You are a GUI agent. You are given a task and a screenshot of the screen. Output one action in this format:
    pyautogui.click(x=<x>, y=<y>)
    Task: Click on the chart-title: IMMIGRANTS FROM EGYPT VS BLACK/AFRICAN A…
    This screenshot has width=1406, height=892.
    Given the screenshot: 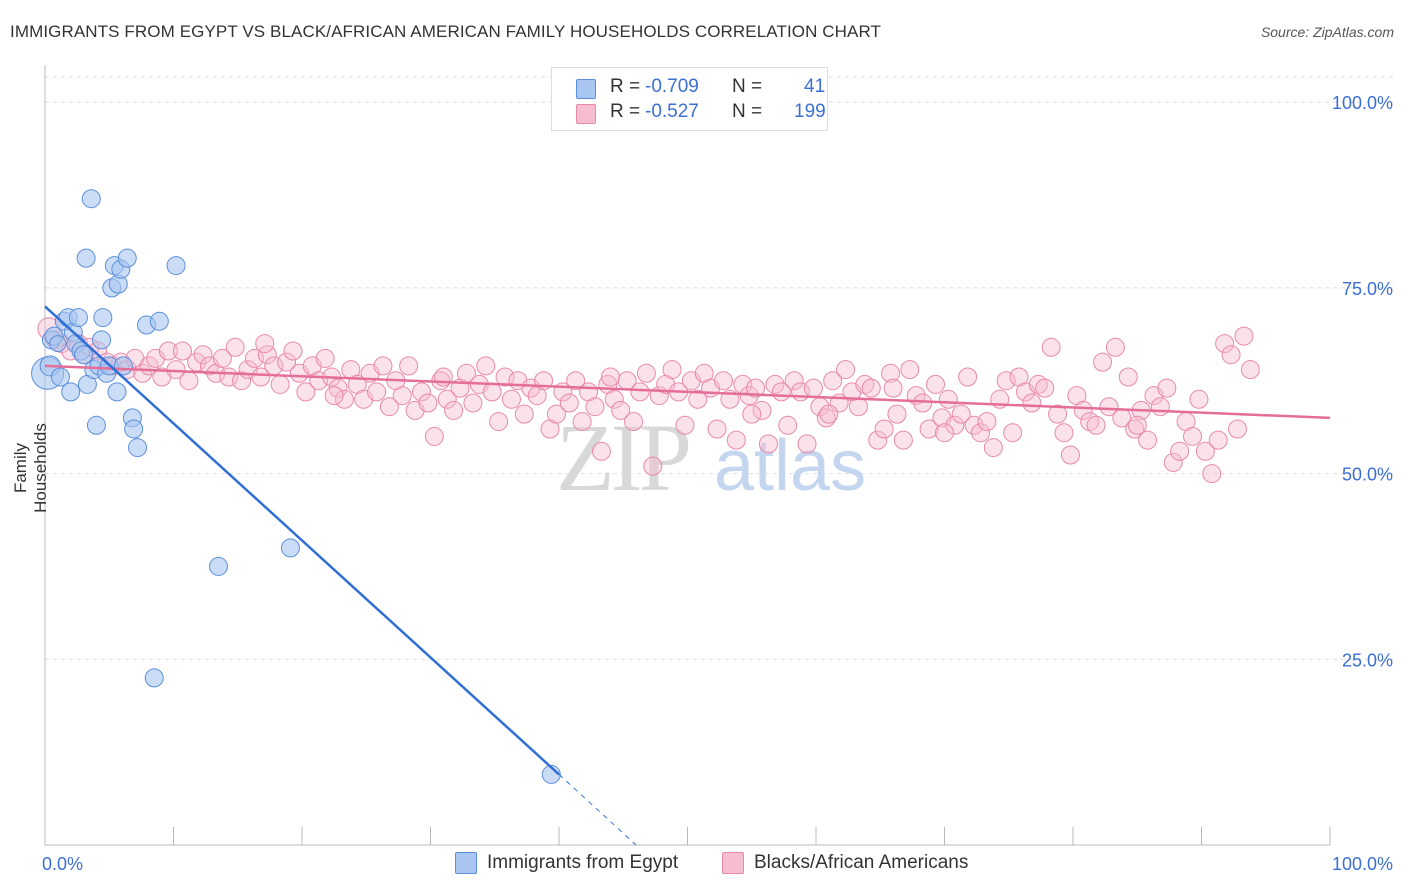 What is the action you would take?
    pyautogui.click(x=446, y=31)
    